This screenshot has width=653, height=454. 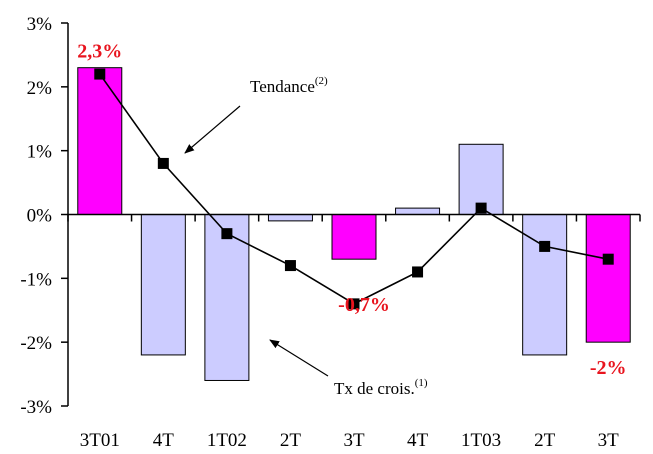 I want to click on y-tick-label: -3%, so click(x=36, y=407).